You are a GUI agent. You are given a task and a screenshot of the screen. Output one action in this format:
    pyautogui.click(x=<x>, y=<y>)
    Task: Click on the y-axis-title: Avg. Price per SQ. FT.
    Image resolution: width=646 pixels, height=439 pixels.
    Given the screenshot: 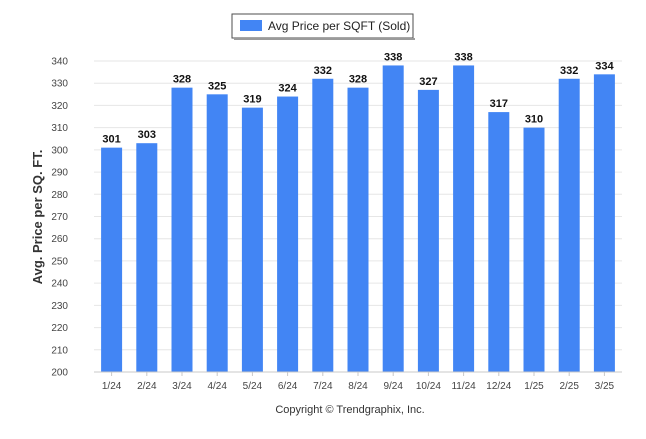 What is the action you would take?
    pyautogui.click(x=37, y=217)
    